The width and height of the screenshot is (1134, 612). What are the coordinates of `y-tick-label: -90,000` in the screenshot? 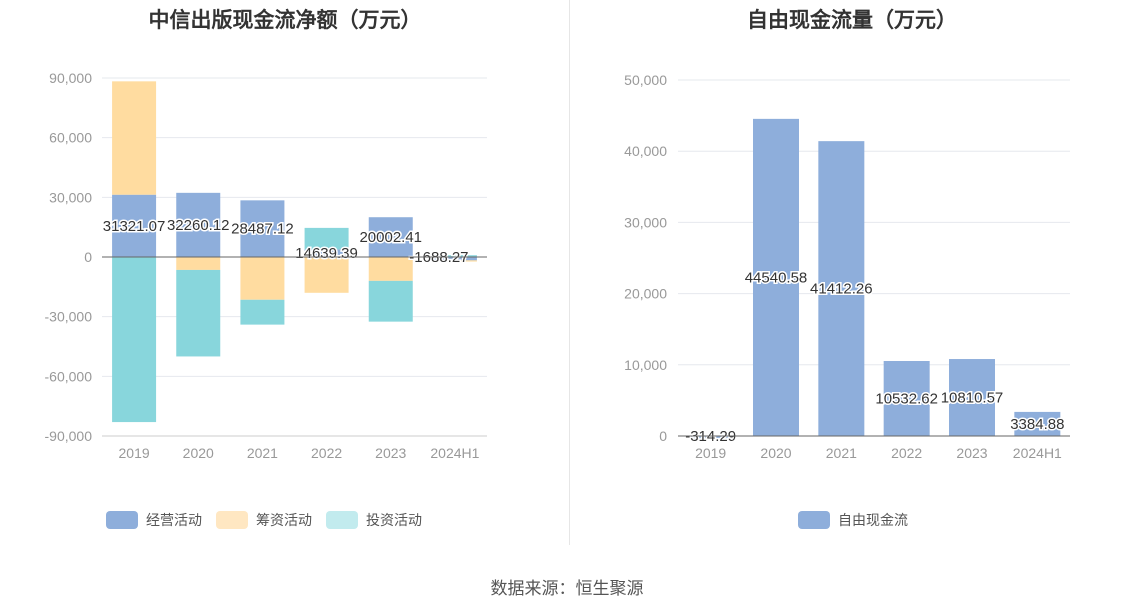 It's located at (69, 436).